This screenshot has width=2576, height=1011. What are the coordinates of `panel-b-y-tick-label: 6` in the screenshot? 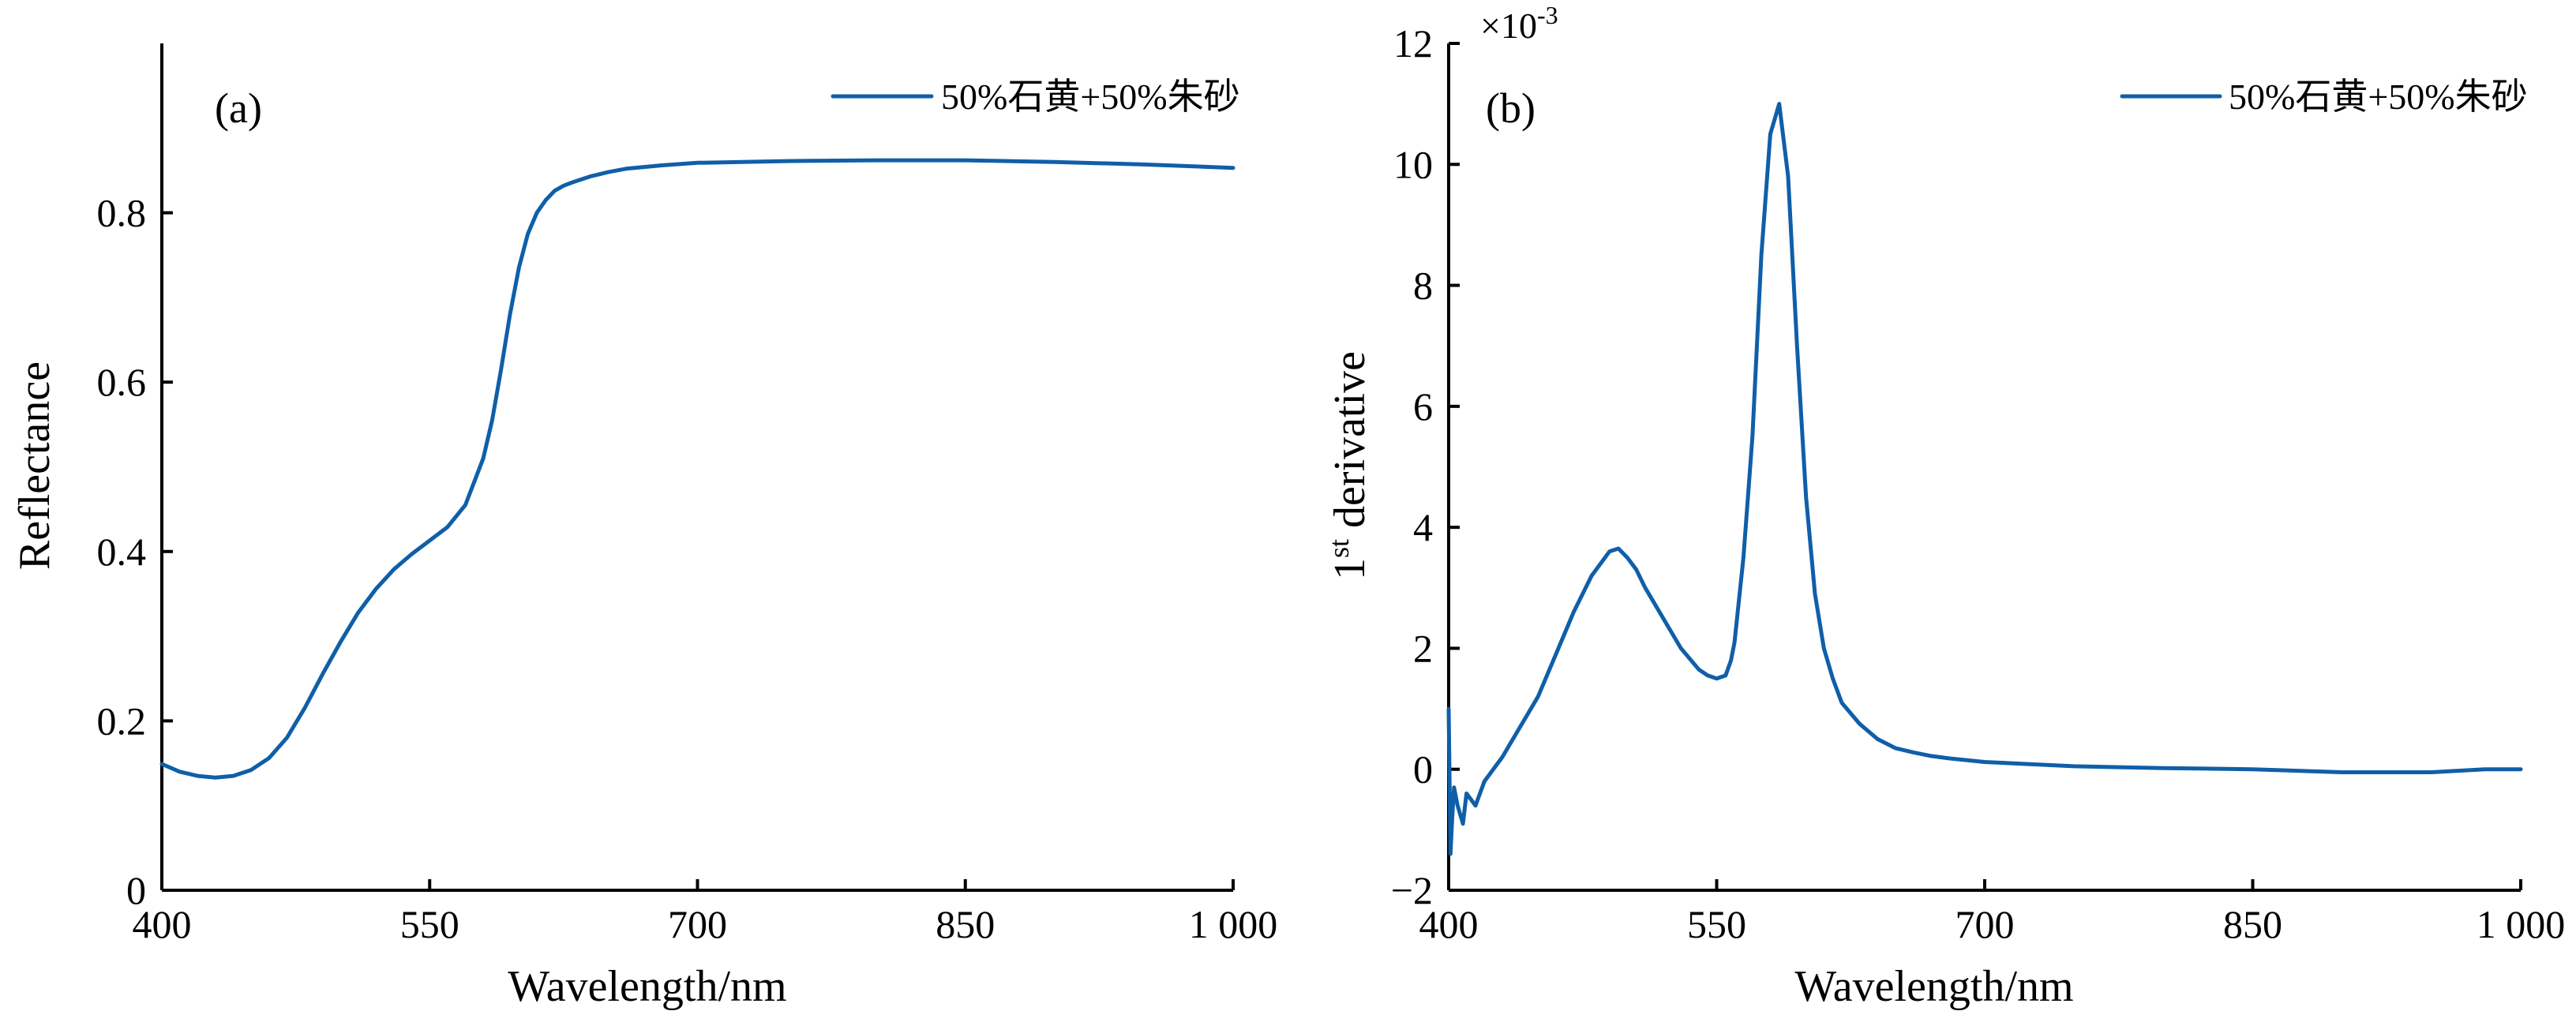 It's located at (1423, 406).